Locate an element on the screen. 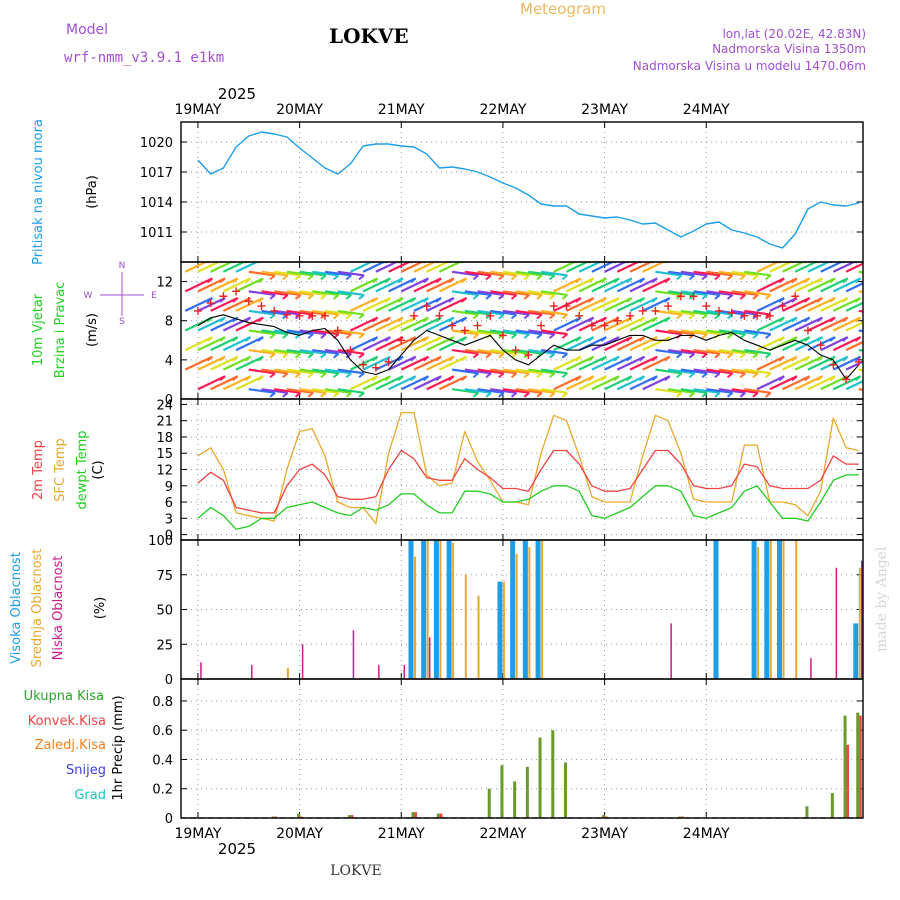  high-cloud-bar is located at coordinates (754, 609).